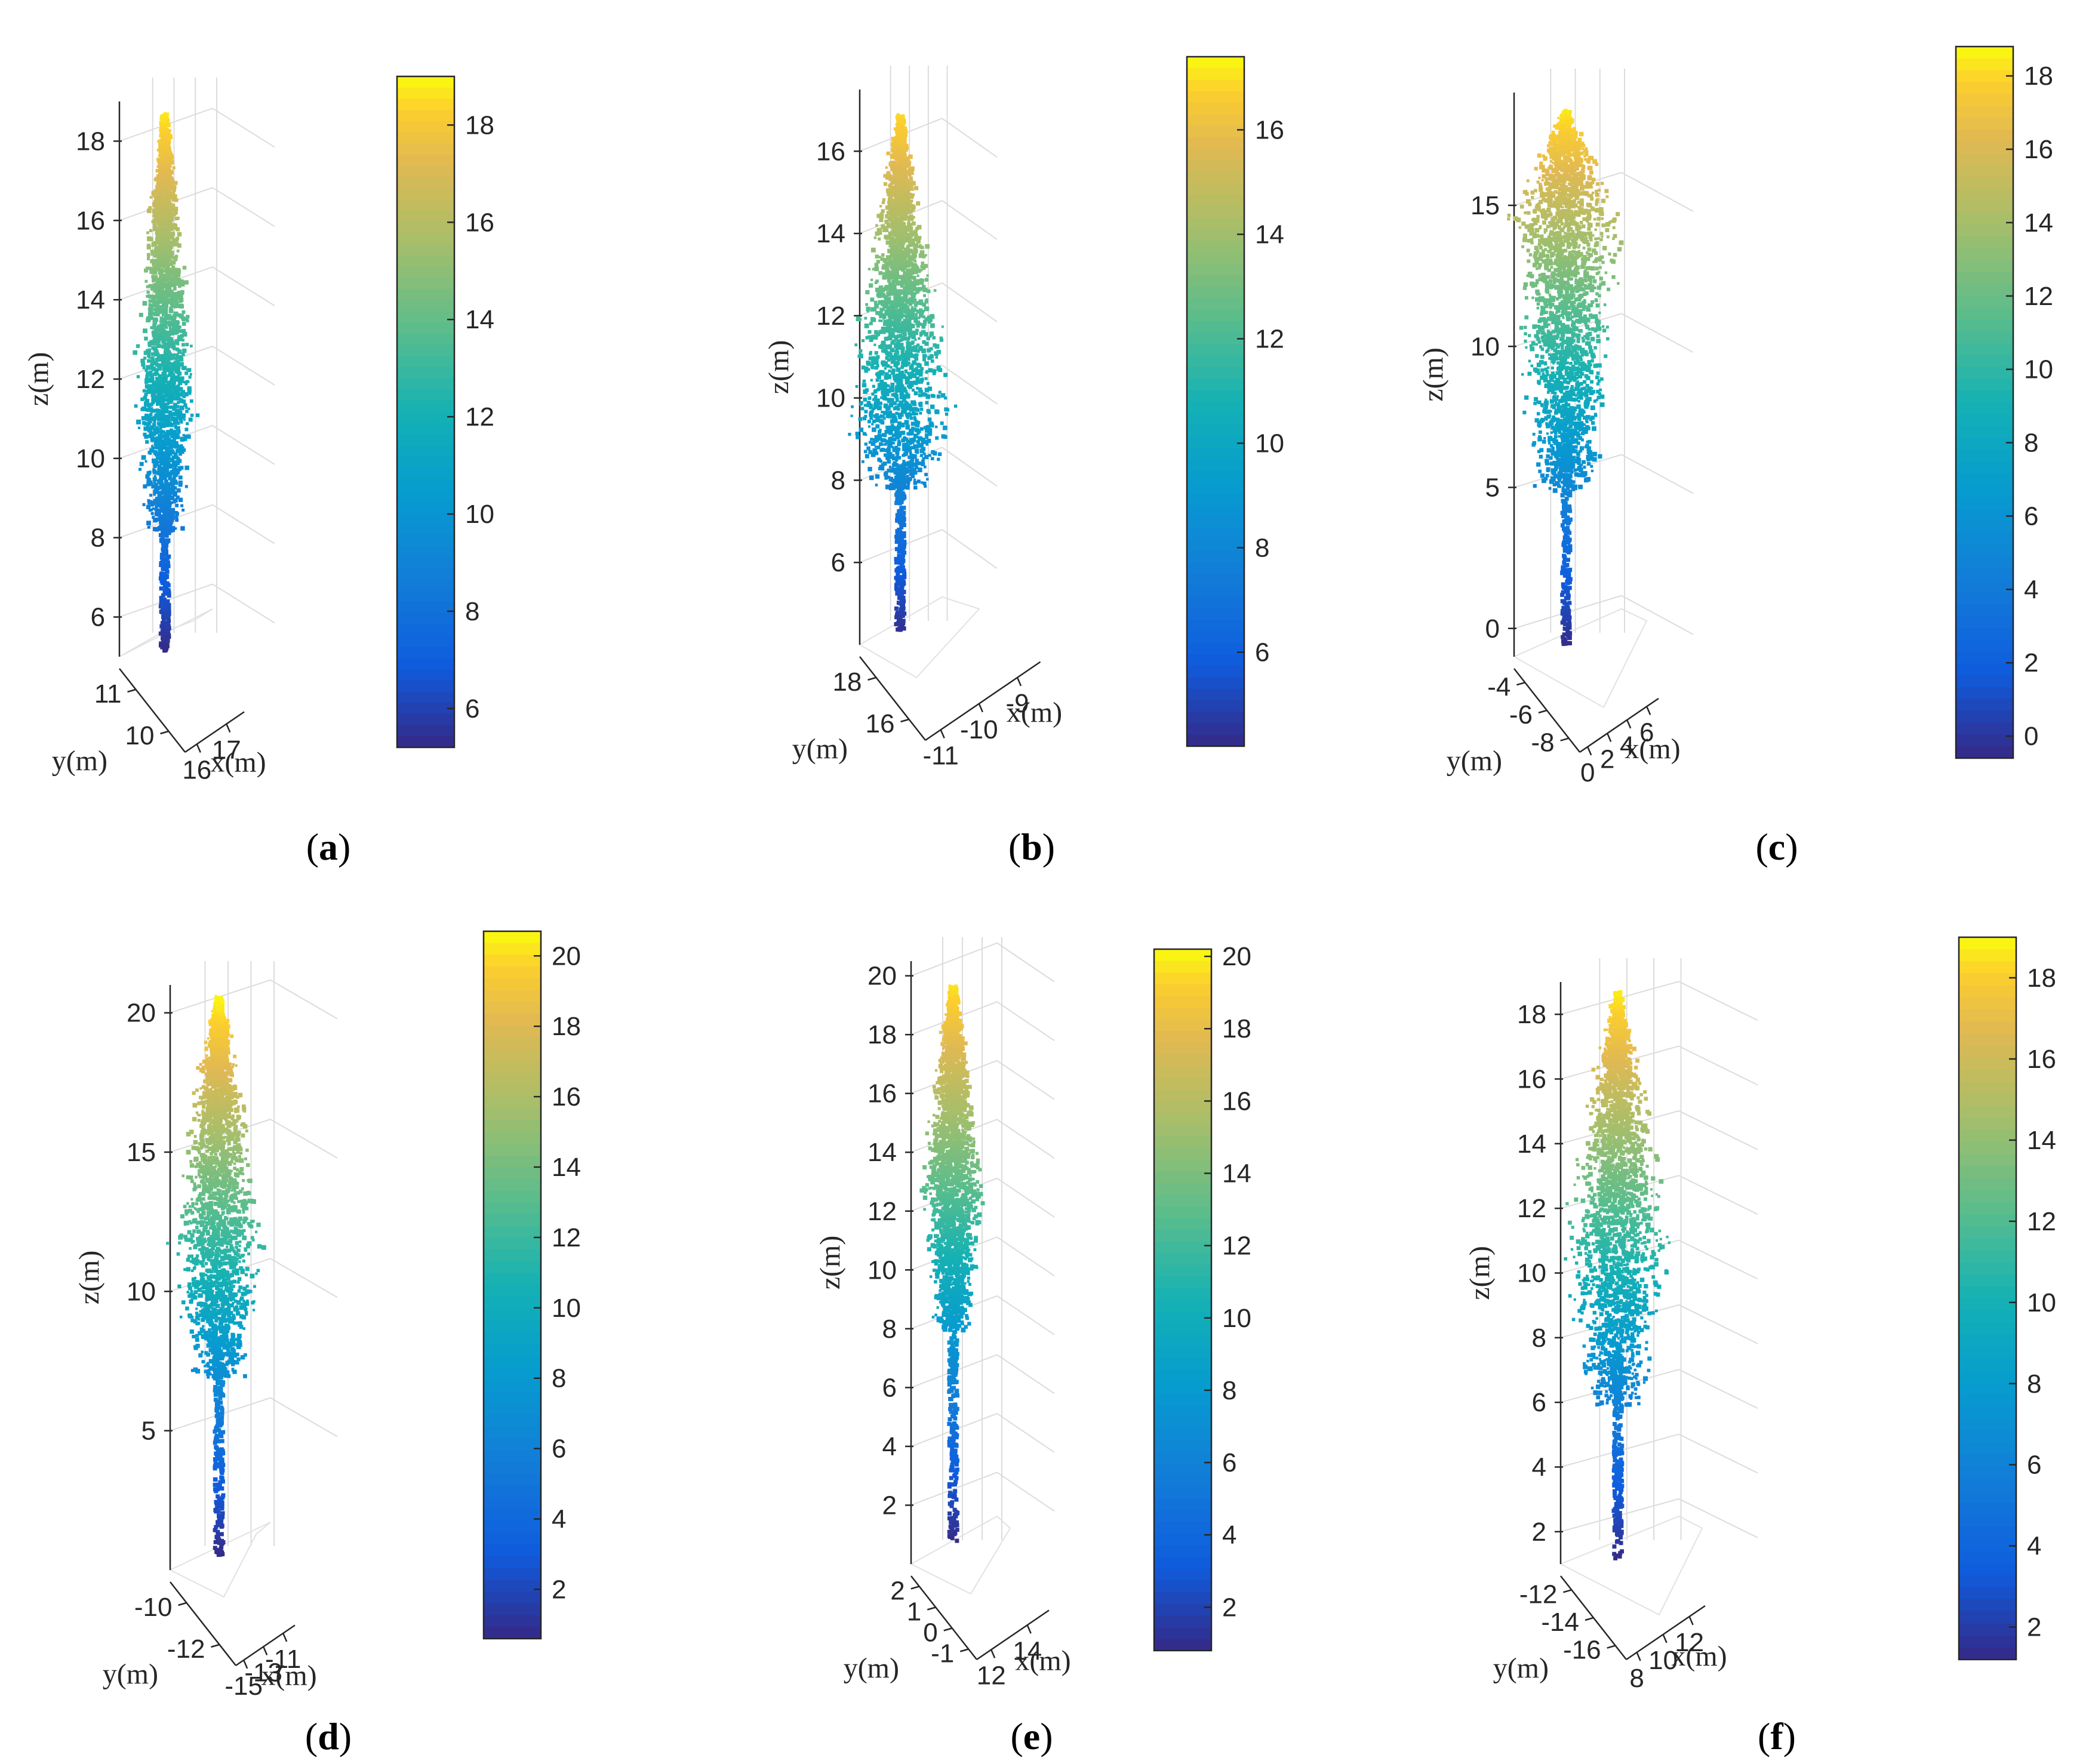  I want to click on y-tick-label: 11, so click(108, 694).